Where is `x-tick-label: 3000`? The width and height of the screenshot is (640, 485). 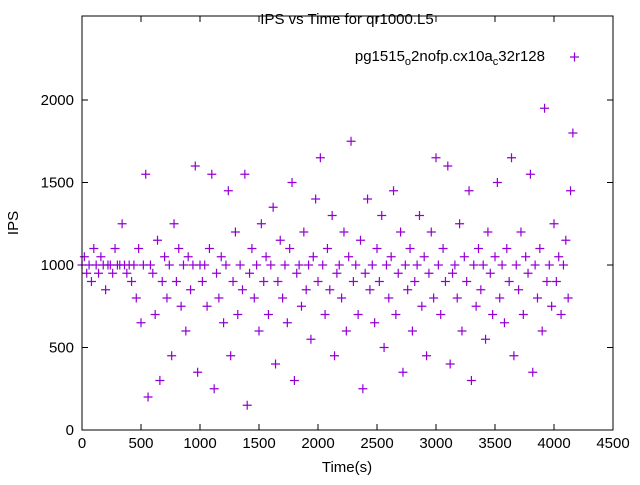
x-tick-label: 3000 is located at coordinates (435, 443).